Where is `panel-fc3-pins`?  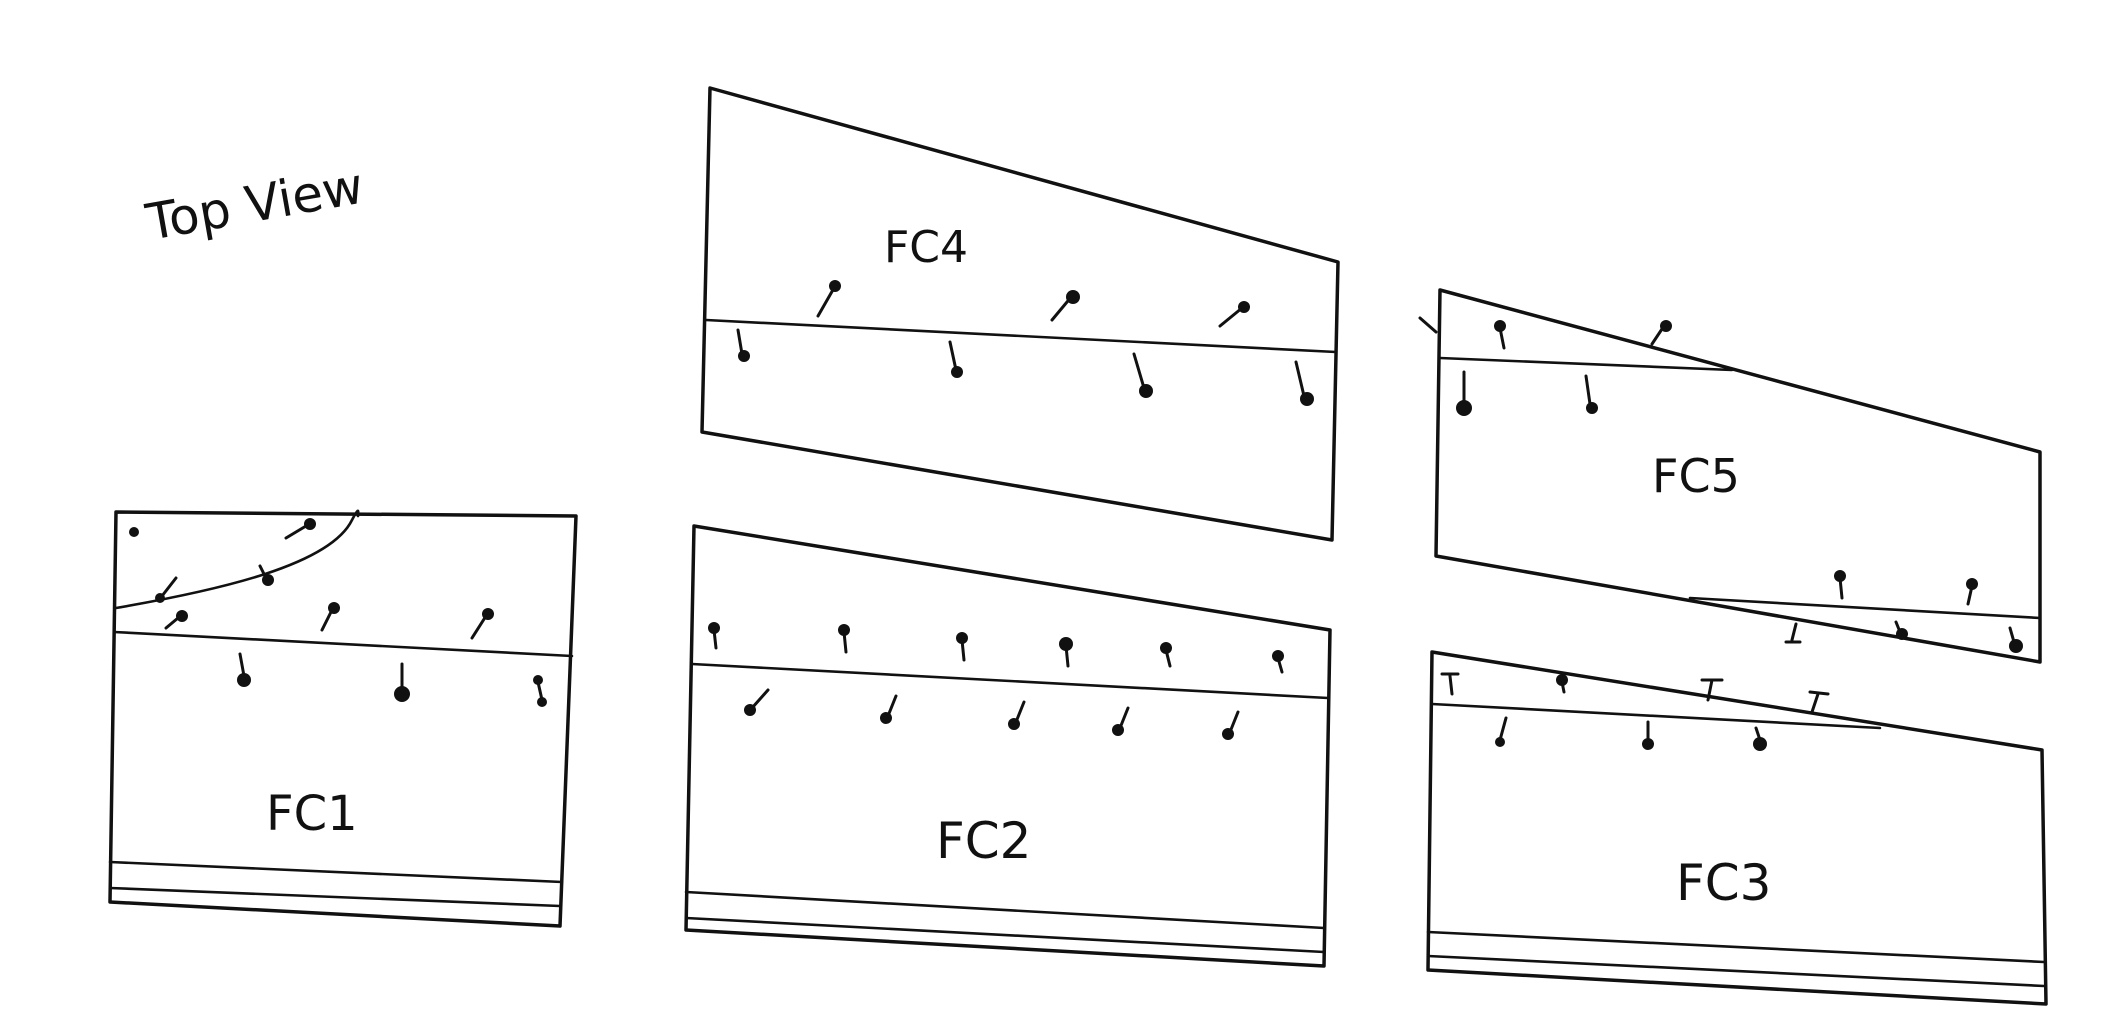 panel-fc3-pins is located at coordinates (1635, 711).